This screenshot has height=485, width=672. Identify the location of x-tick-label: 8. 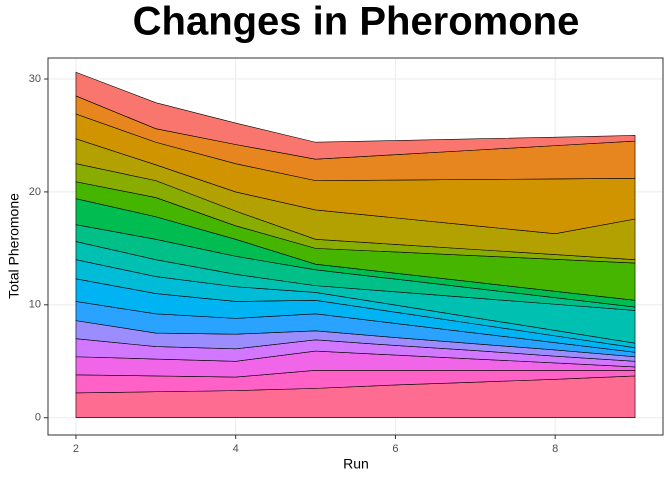
(555, 449).